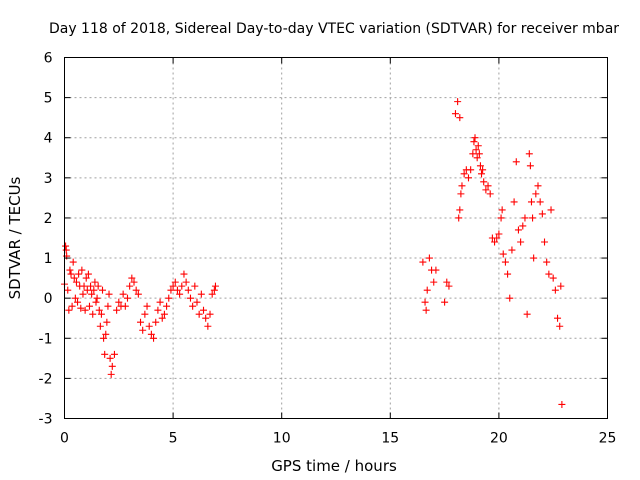 This screenshot has height=480, width=640. What do you see at coordinates (48, 259) in the screenshot?
I see `y-tick-label: 1` at bounding box center [48, 259].